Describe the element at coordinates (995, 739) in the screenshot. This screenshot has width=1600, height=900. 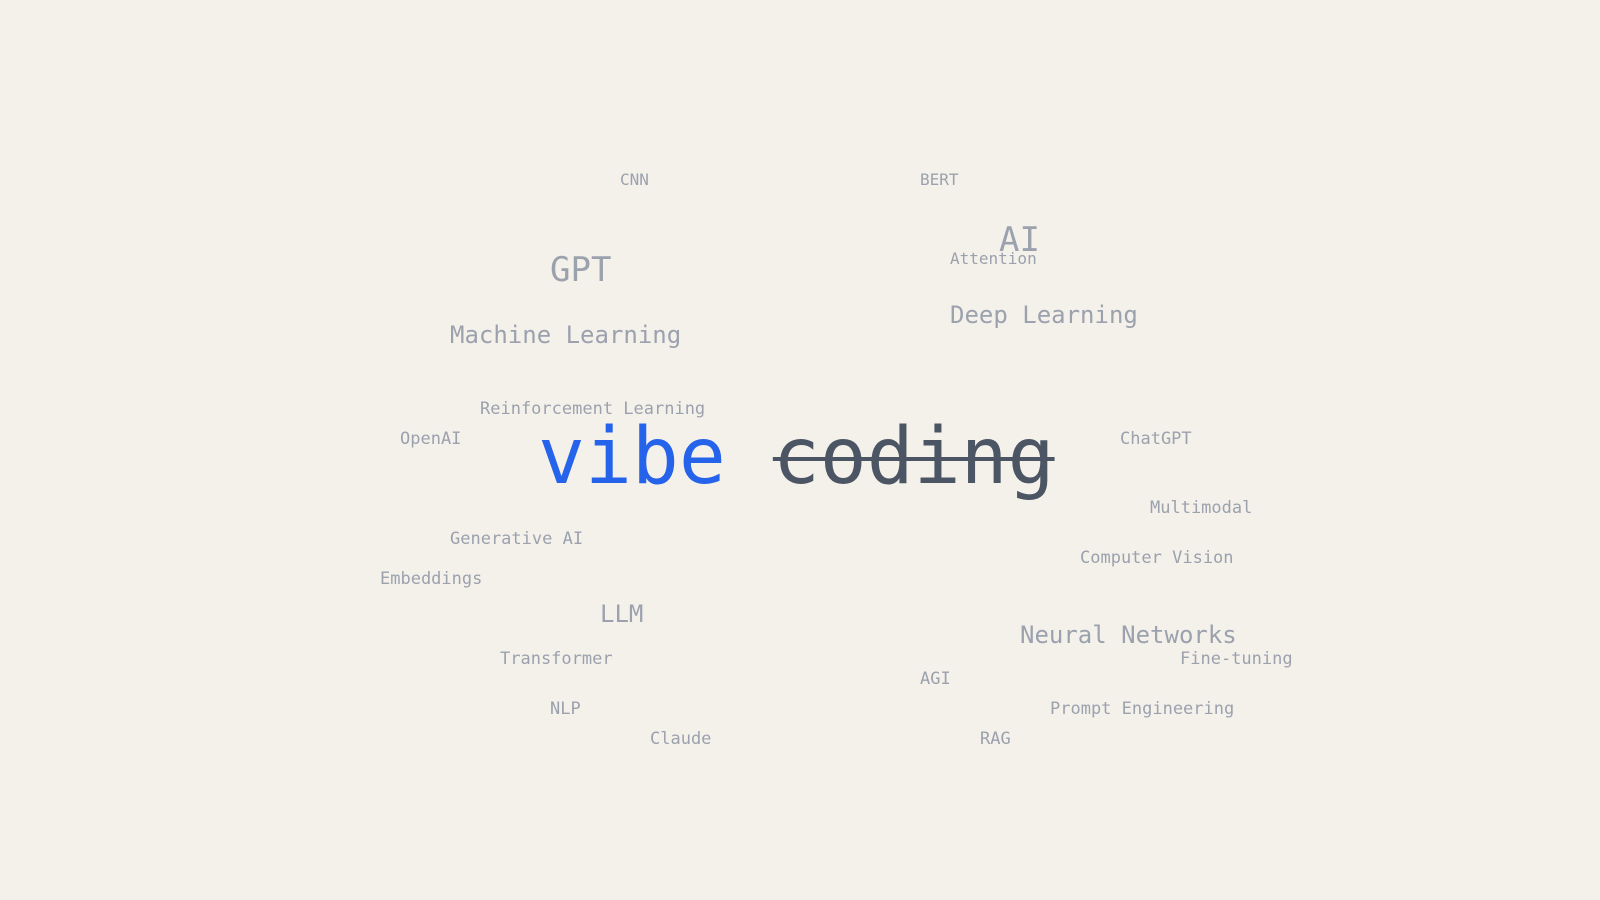
I see `word-rag: RAG` at that location.